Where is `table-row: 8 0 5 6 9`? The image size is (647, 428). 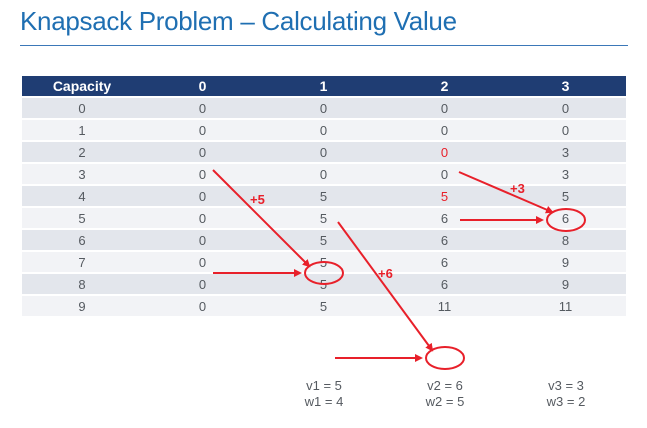
table-row: 8 0 5 6 9 is located at coordinates (324, 284).